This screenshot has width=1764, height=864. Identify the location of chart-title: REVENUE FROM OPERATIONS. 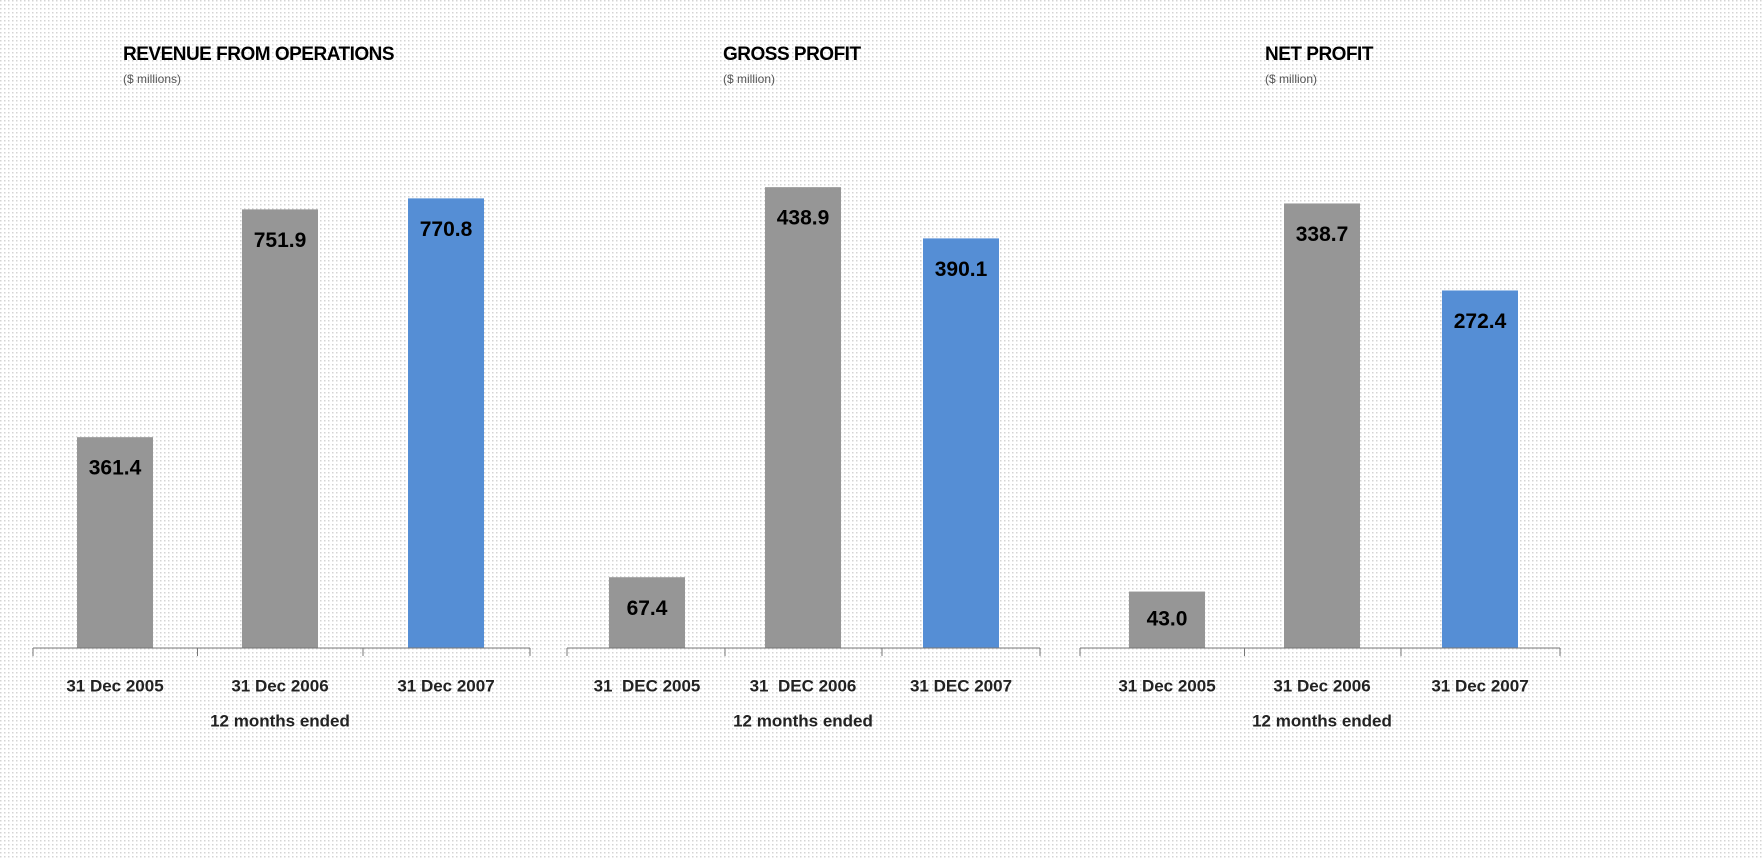
(258, 54).